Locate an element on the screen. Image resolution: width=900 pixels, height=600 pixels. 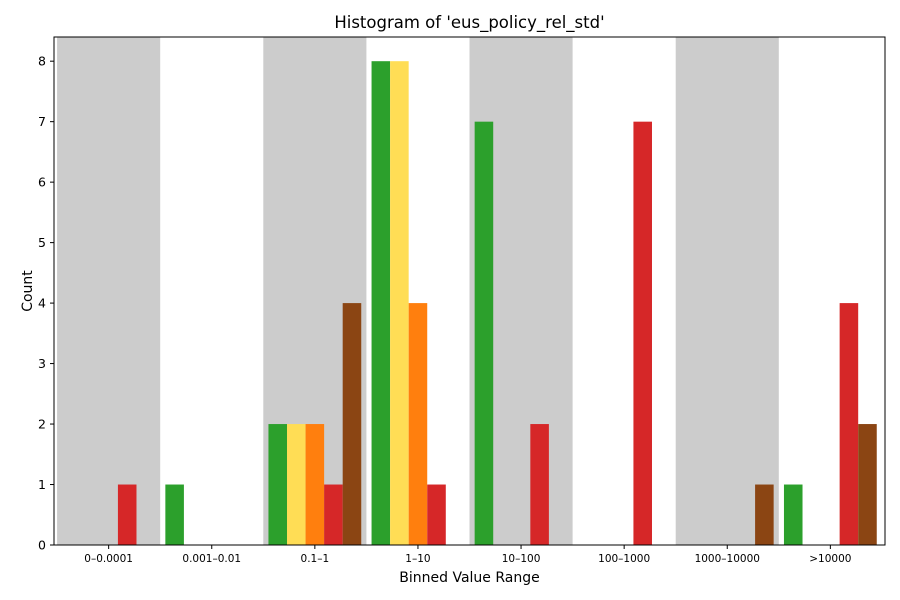
x-tick-label-2: 0.1–1 is located at coordinates (315, 559).